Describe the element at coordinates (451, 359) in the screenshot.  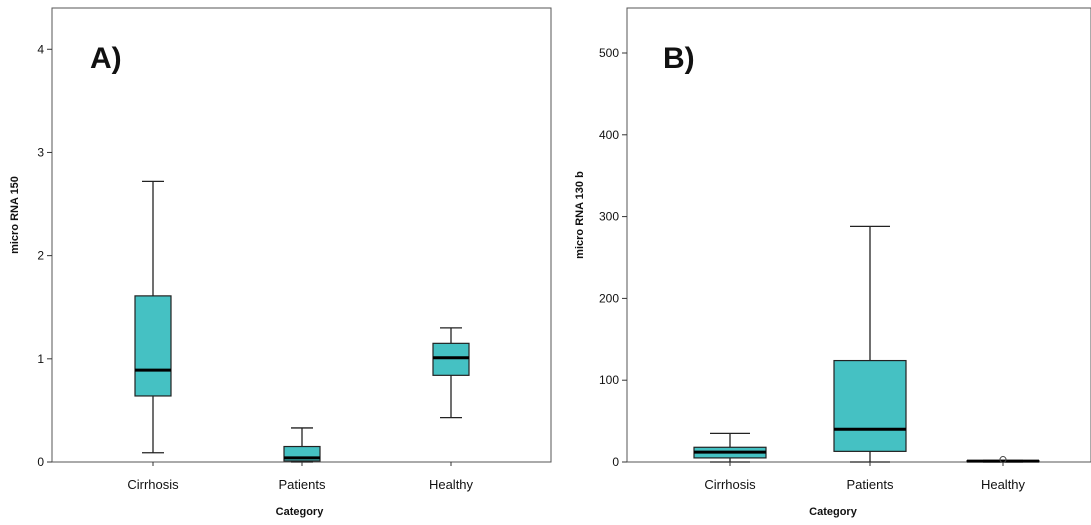
I see `panel-a-box-healthy` at that location.